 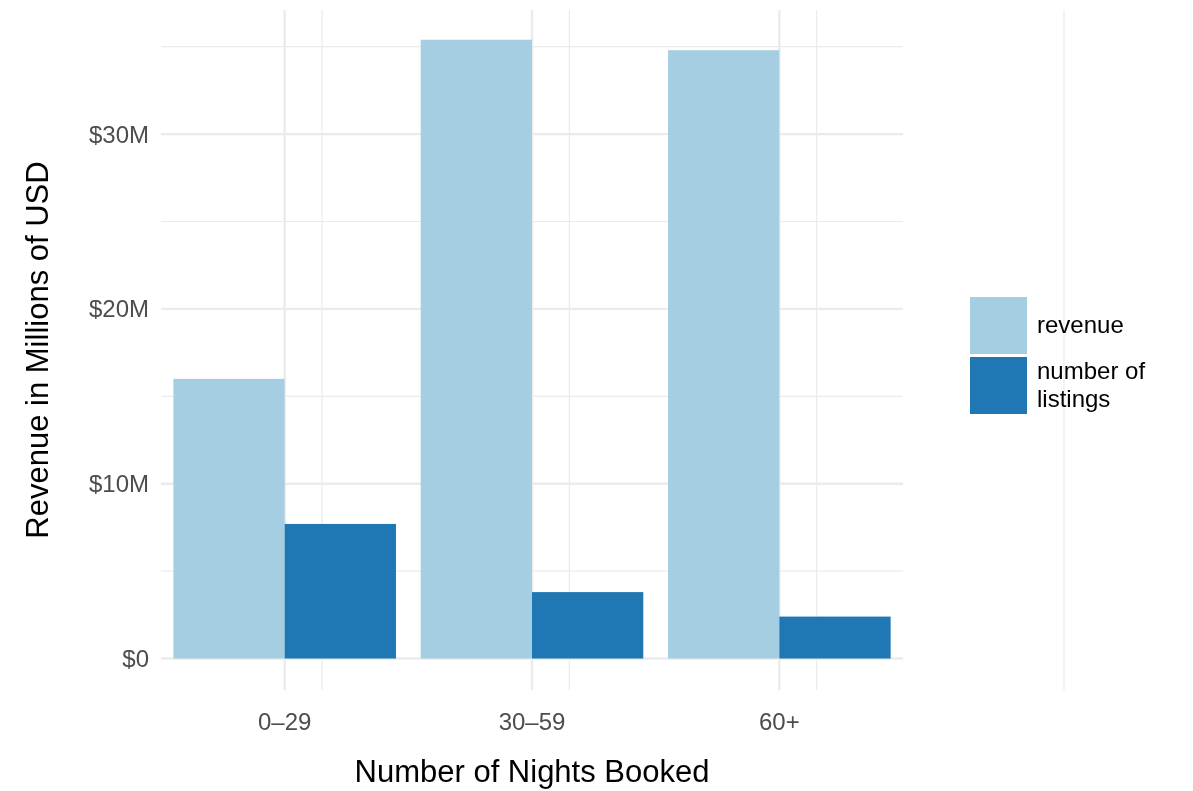 I want to click on y-tick-label: $0, so click(x=135, y=658).